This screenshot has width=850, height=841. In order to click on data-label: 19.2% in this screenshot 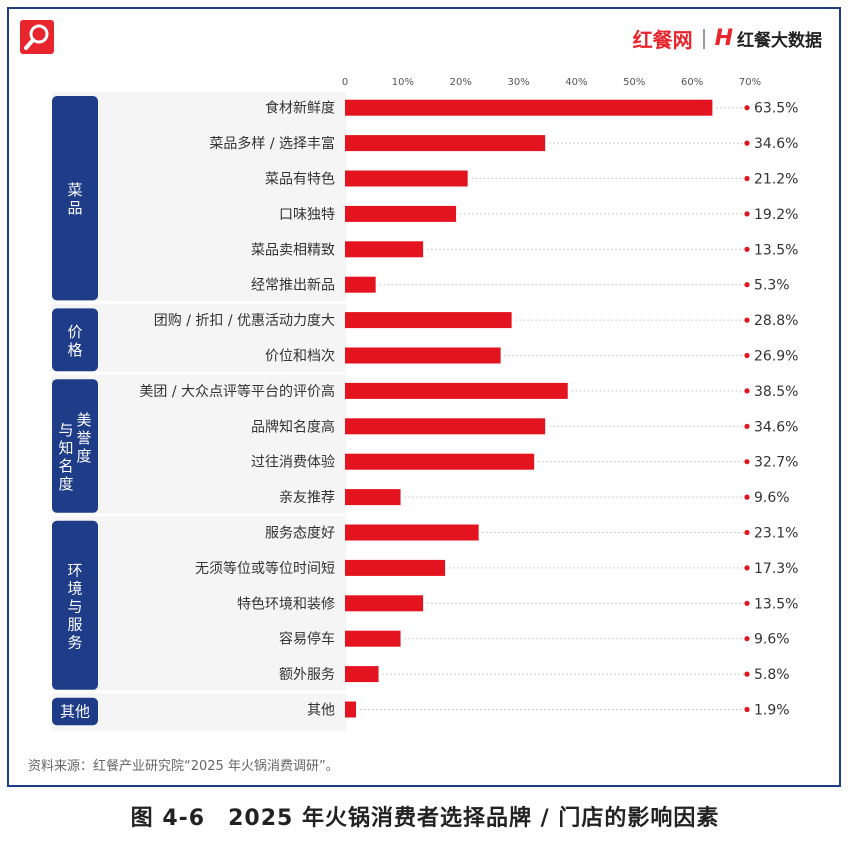, I will do `click(776, 215)`.